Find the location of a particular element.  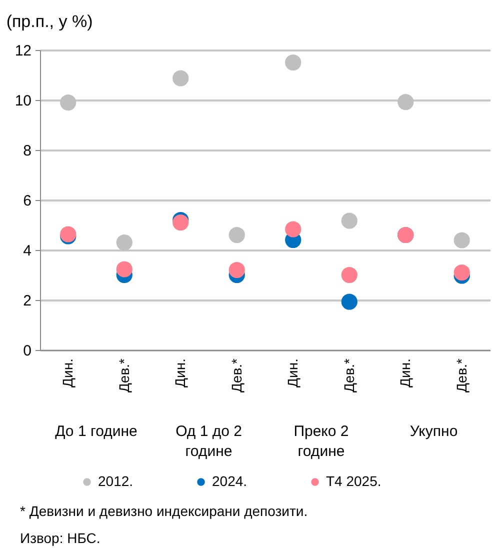

legend-label: 2024. is located at coordinates (230, 481).